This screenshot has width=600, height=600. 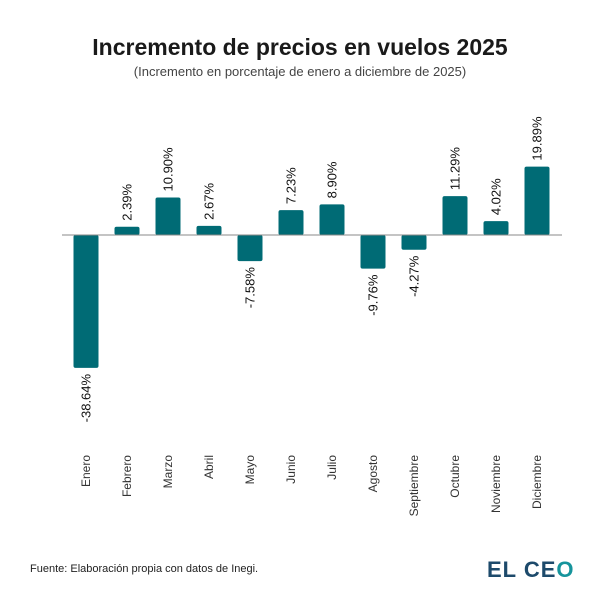 What do you see at coordinates (168, 472) in the screenshot?
I see `category-label: Marzo` at bounding box center [168, 472].